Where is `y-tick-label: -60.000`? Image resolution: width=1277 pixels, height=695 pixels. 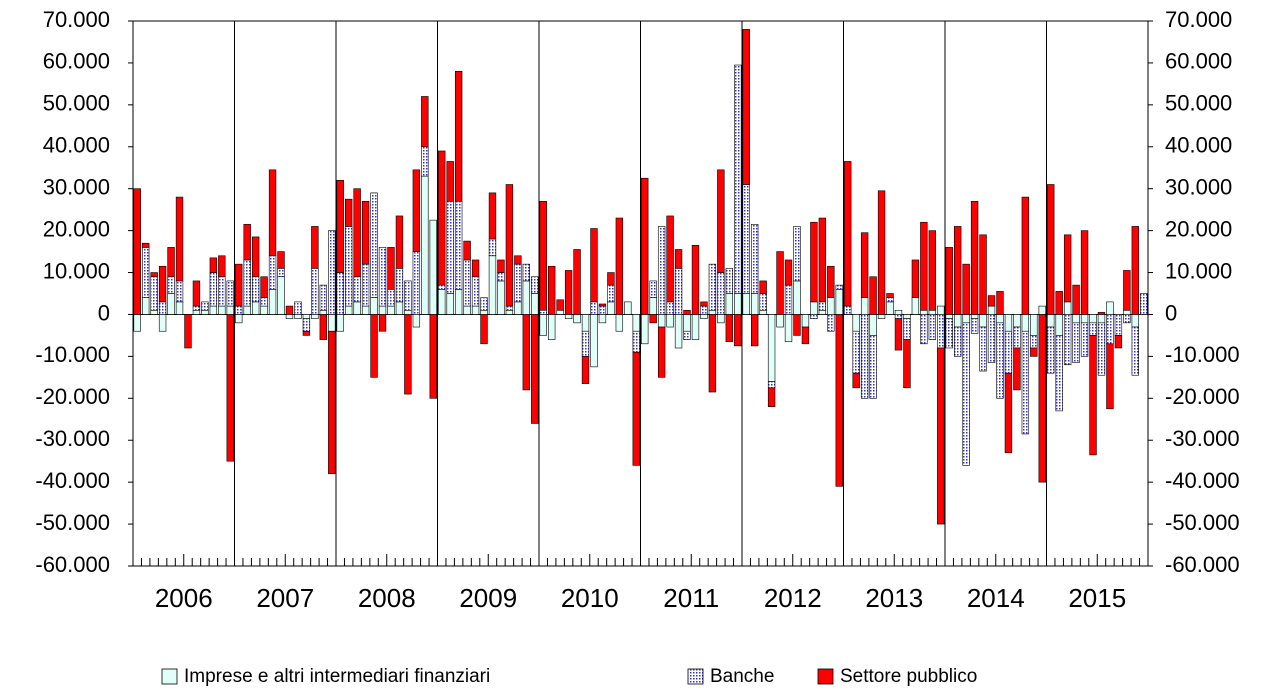
y-tick-label: -60.000 is located at coordinates (72, 564).